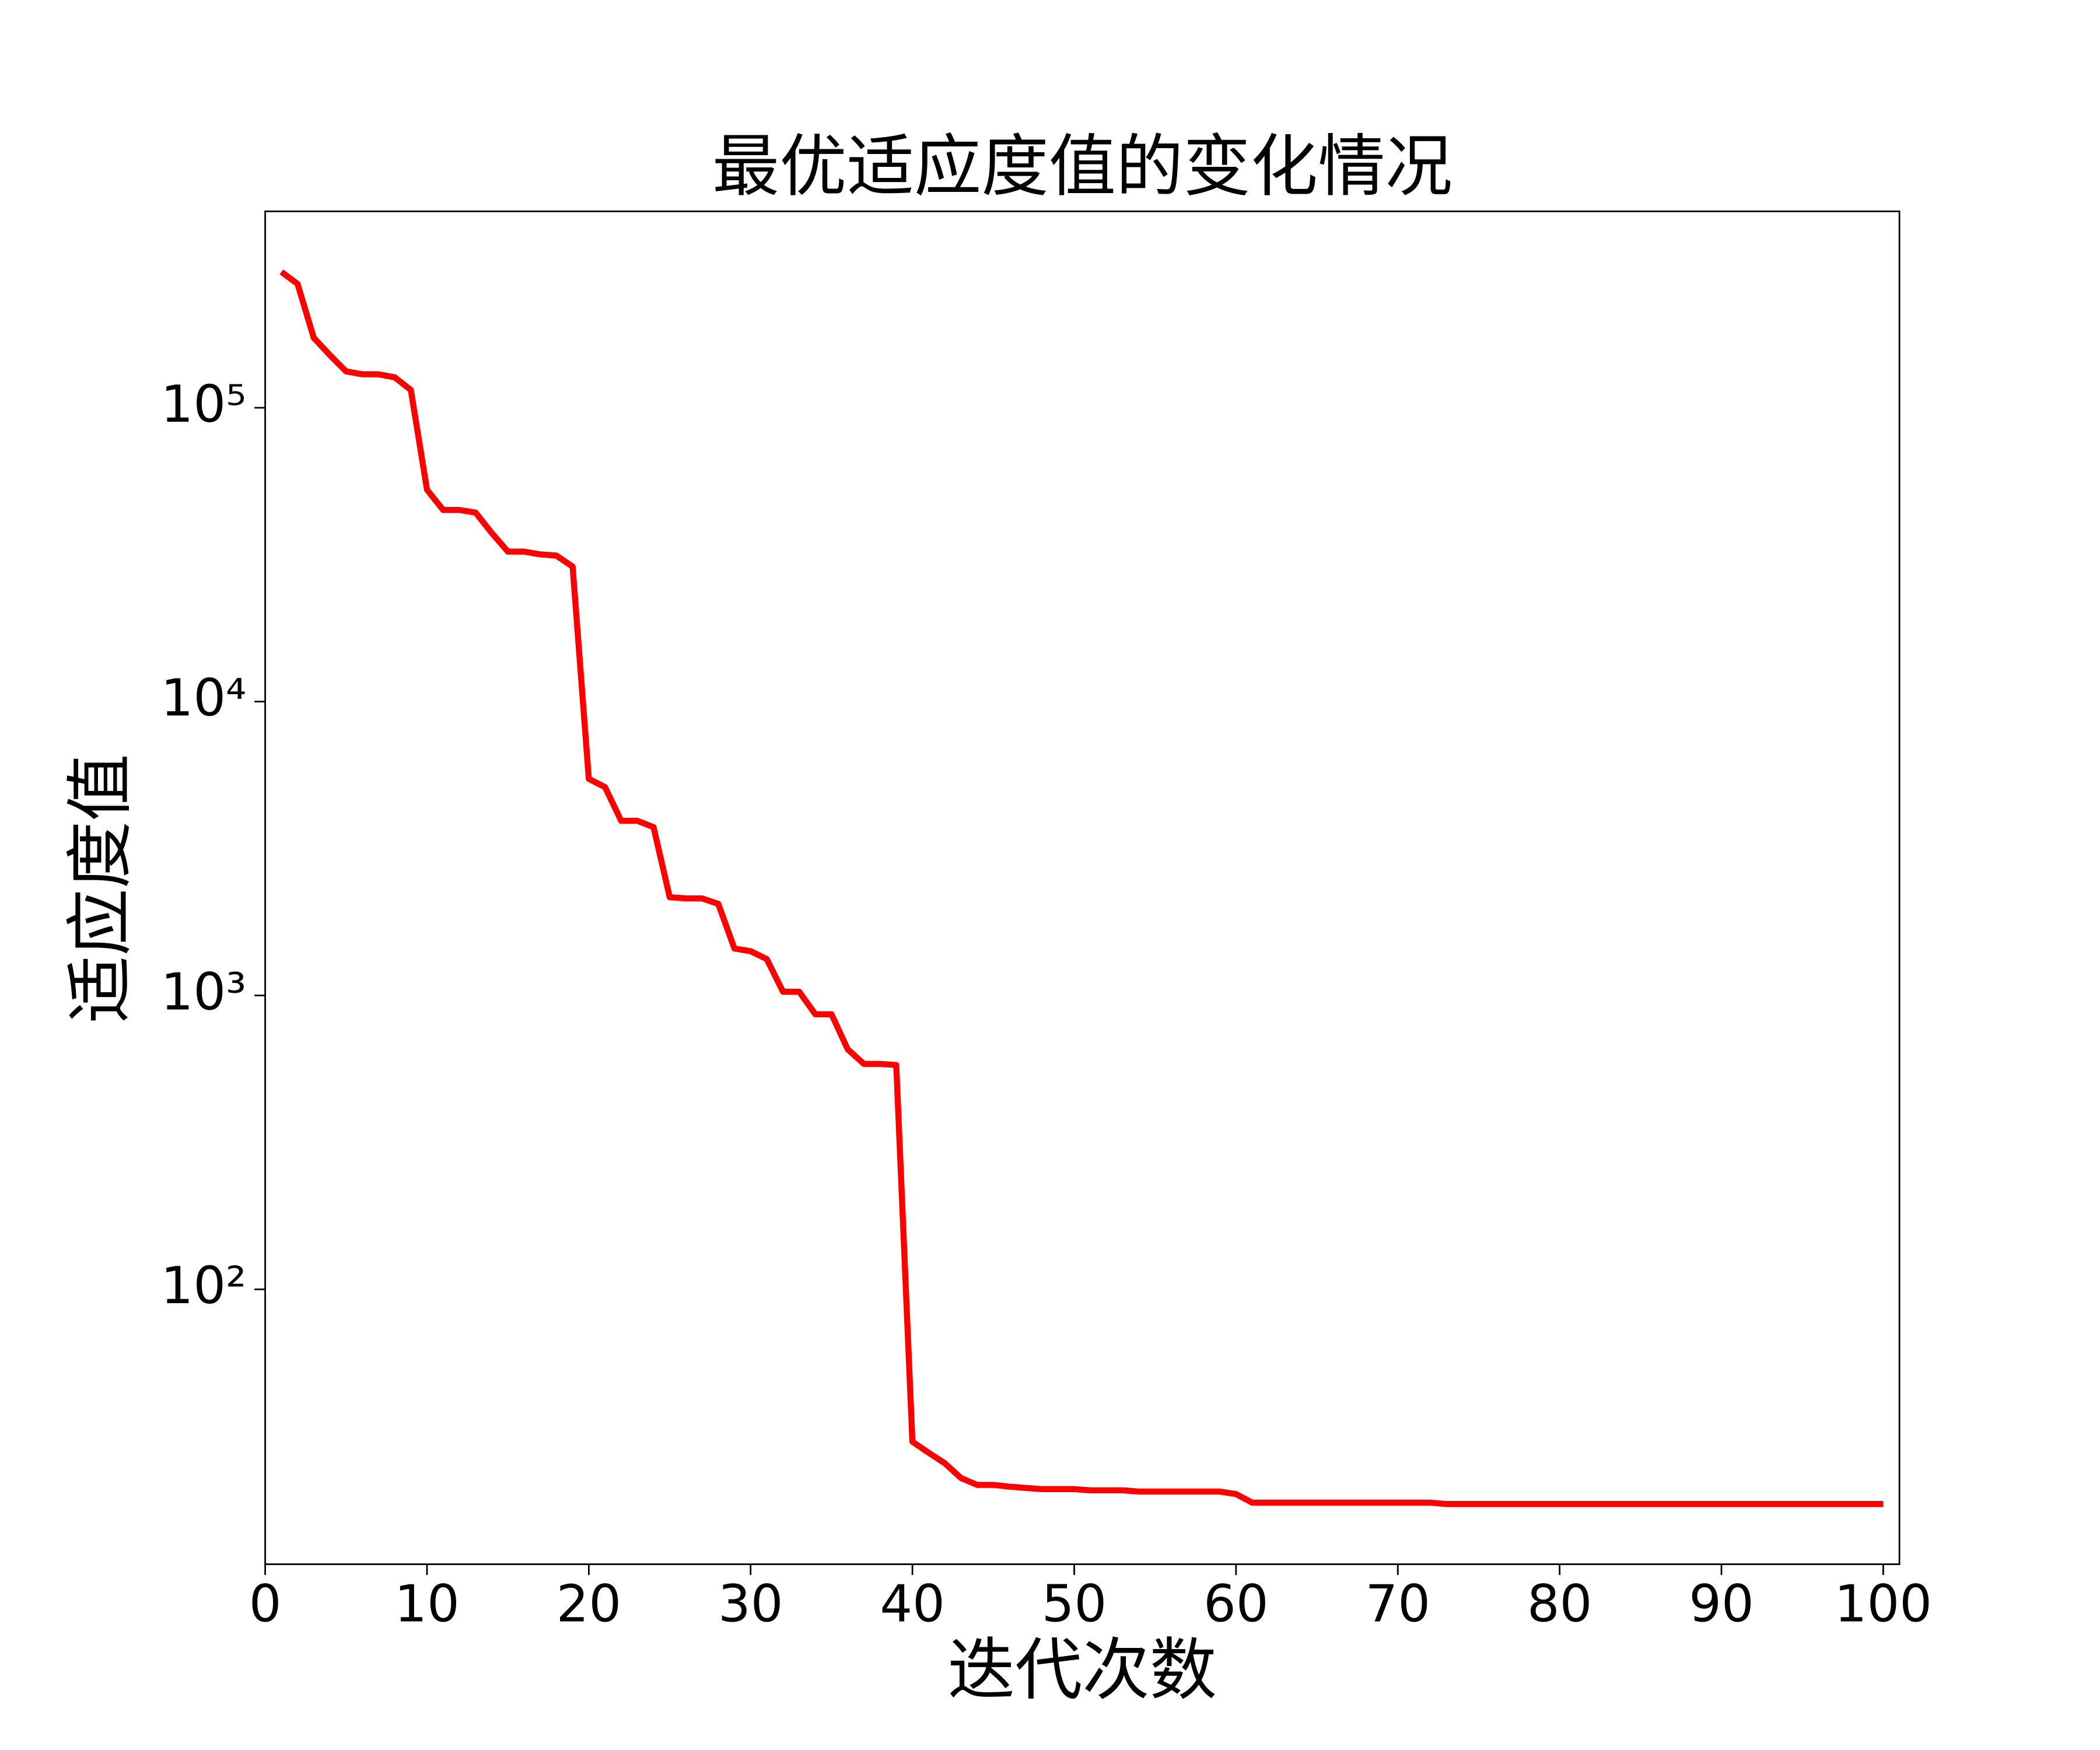 The image size is (2100, 1750). I want to click on x-axis-label: 迭代次数, so click(1082, 1671).